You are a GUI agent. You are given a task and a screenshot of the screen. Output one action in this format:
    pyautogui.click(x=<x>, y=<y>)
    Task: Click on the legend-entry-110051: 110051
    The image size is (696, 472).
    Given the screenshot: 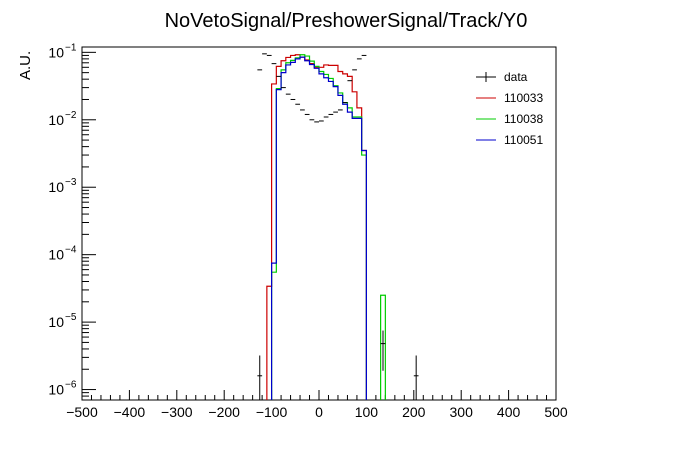 What is the action you would take?
    pyautogui.click(x=509, y=140)
    